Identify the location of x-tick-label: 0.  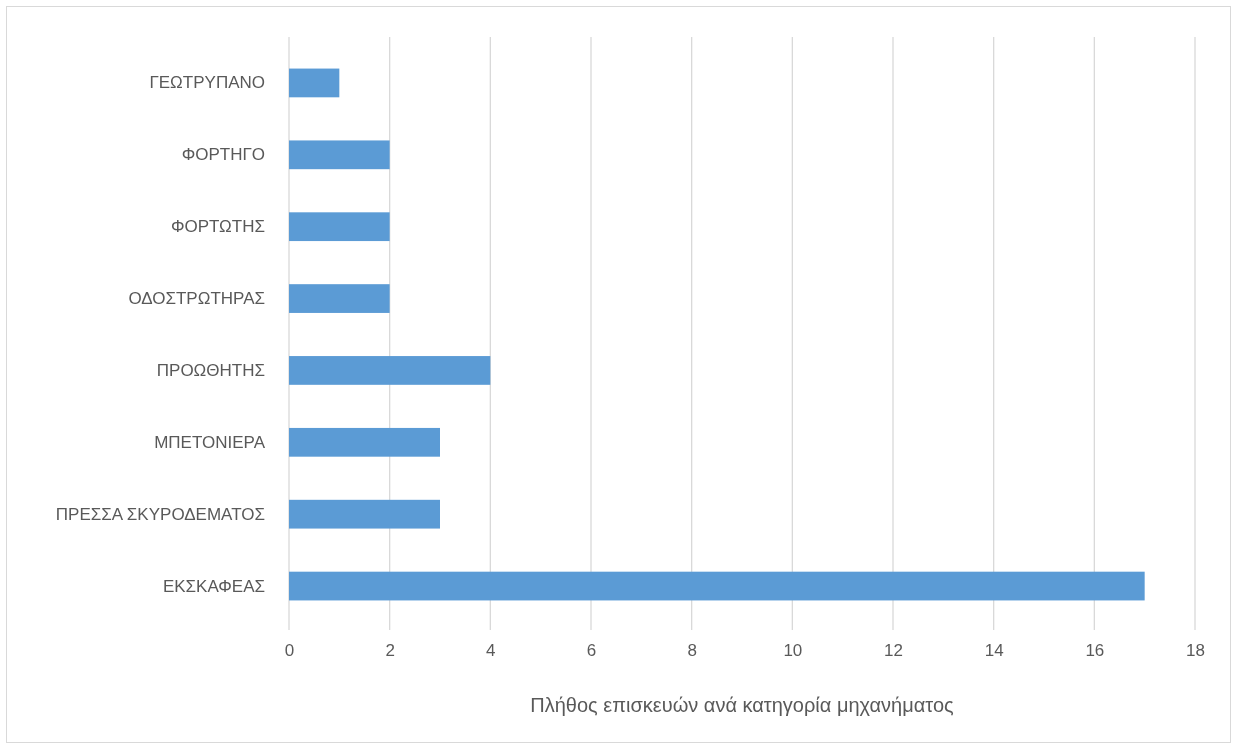
(289, 651).